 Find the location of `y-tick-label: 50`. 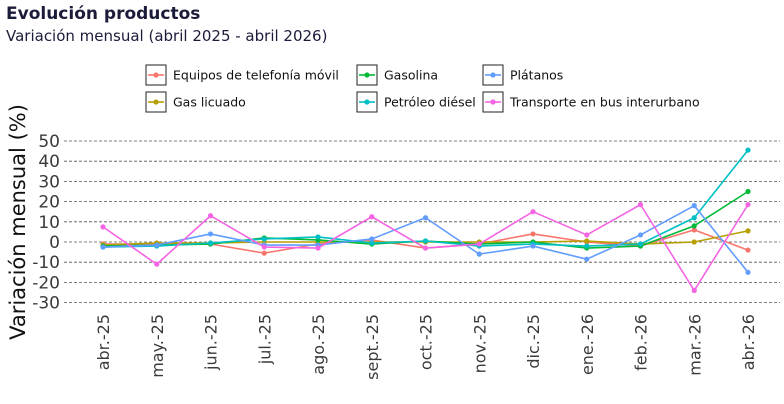

y-tick-label: 50 is located at coordinates (49, 142).